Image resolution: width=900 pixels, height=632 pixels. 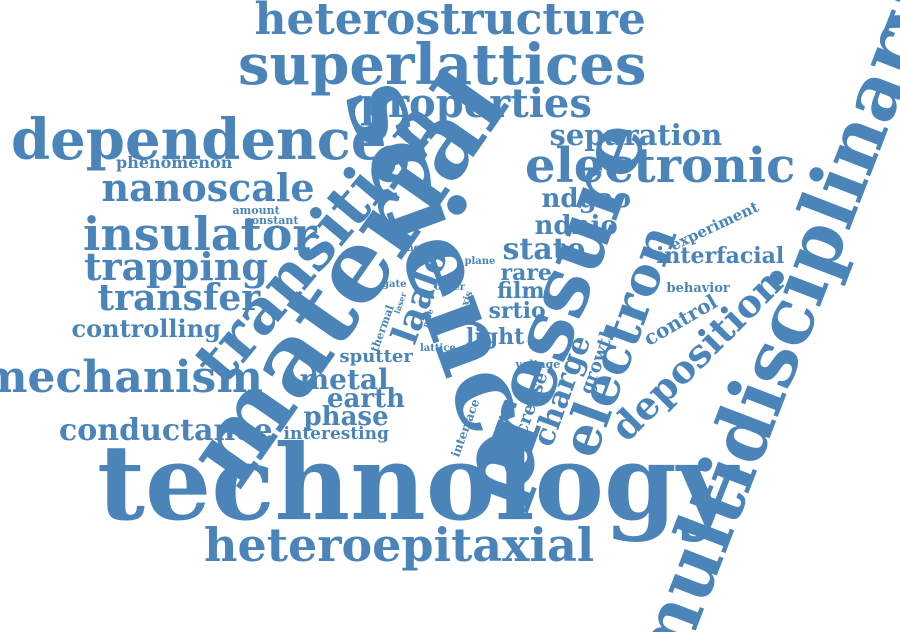 What do you see at coordinates (698, 288) in the screenshot?
I see `word-behavior: behavior` at bounding box center [698, 288].